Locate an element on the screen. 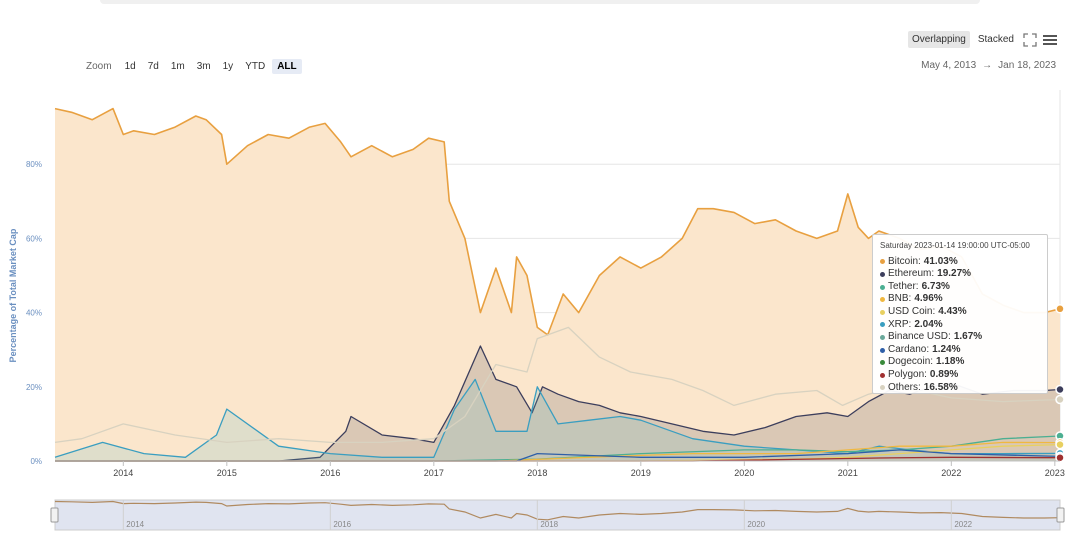 The image size is (1080, 542). tooltip-series-name: Cardano: is located at coordinates (909, 349).